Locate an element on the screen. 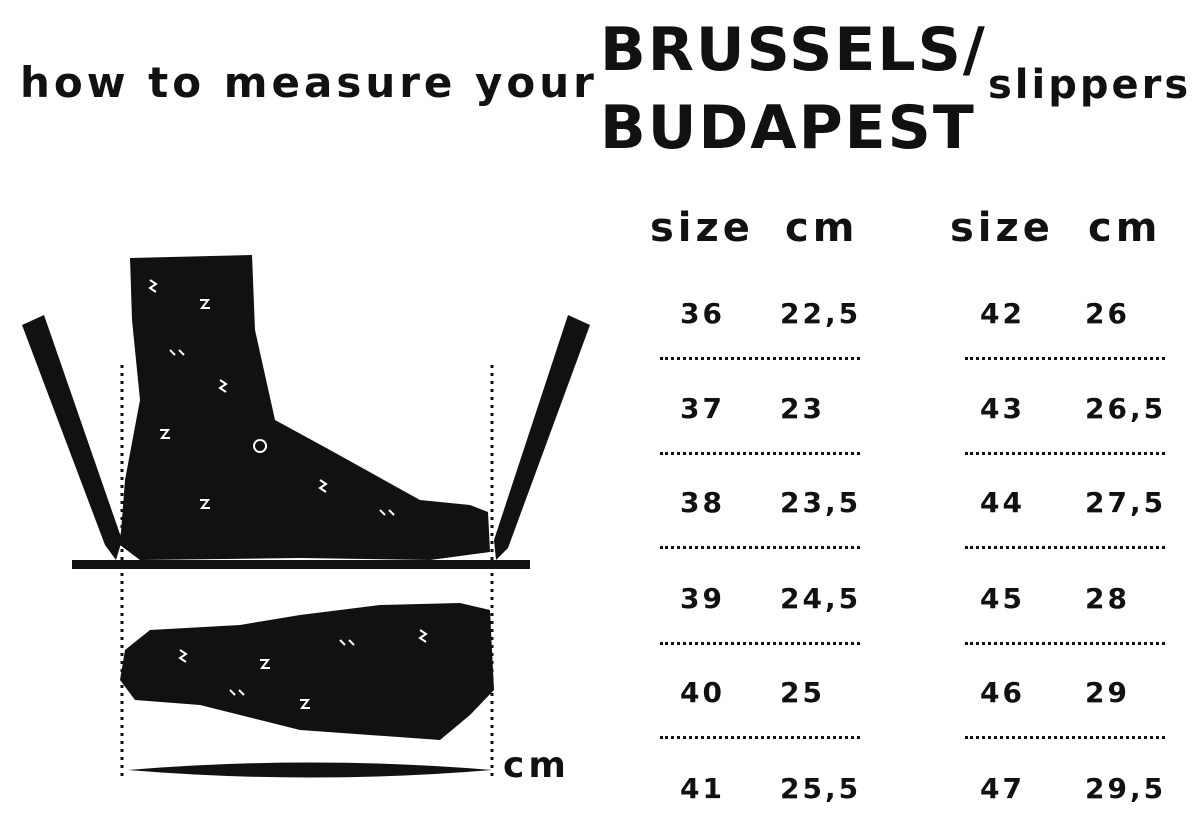 This screenshot has width=1200, height=825. size-value: 37 is located at coordinates (702, 408).